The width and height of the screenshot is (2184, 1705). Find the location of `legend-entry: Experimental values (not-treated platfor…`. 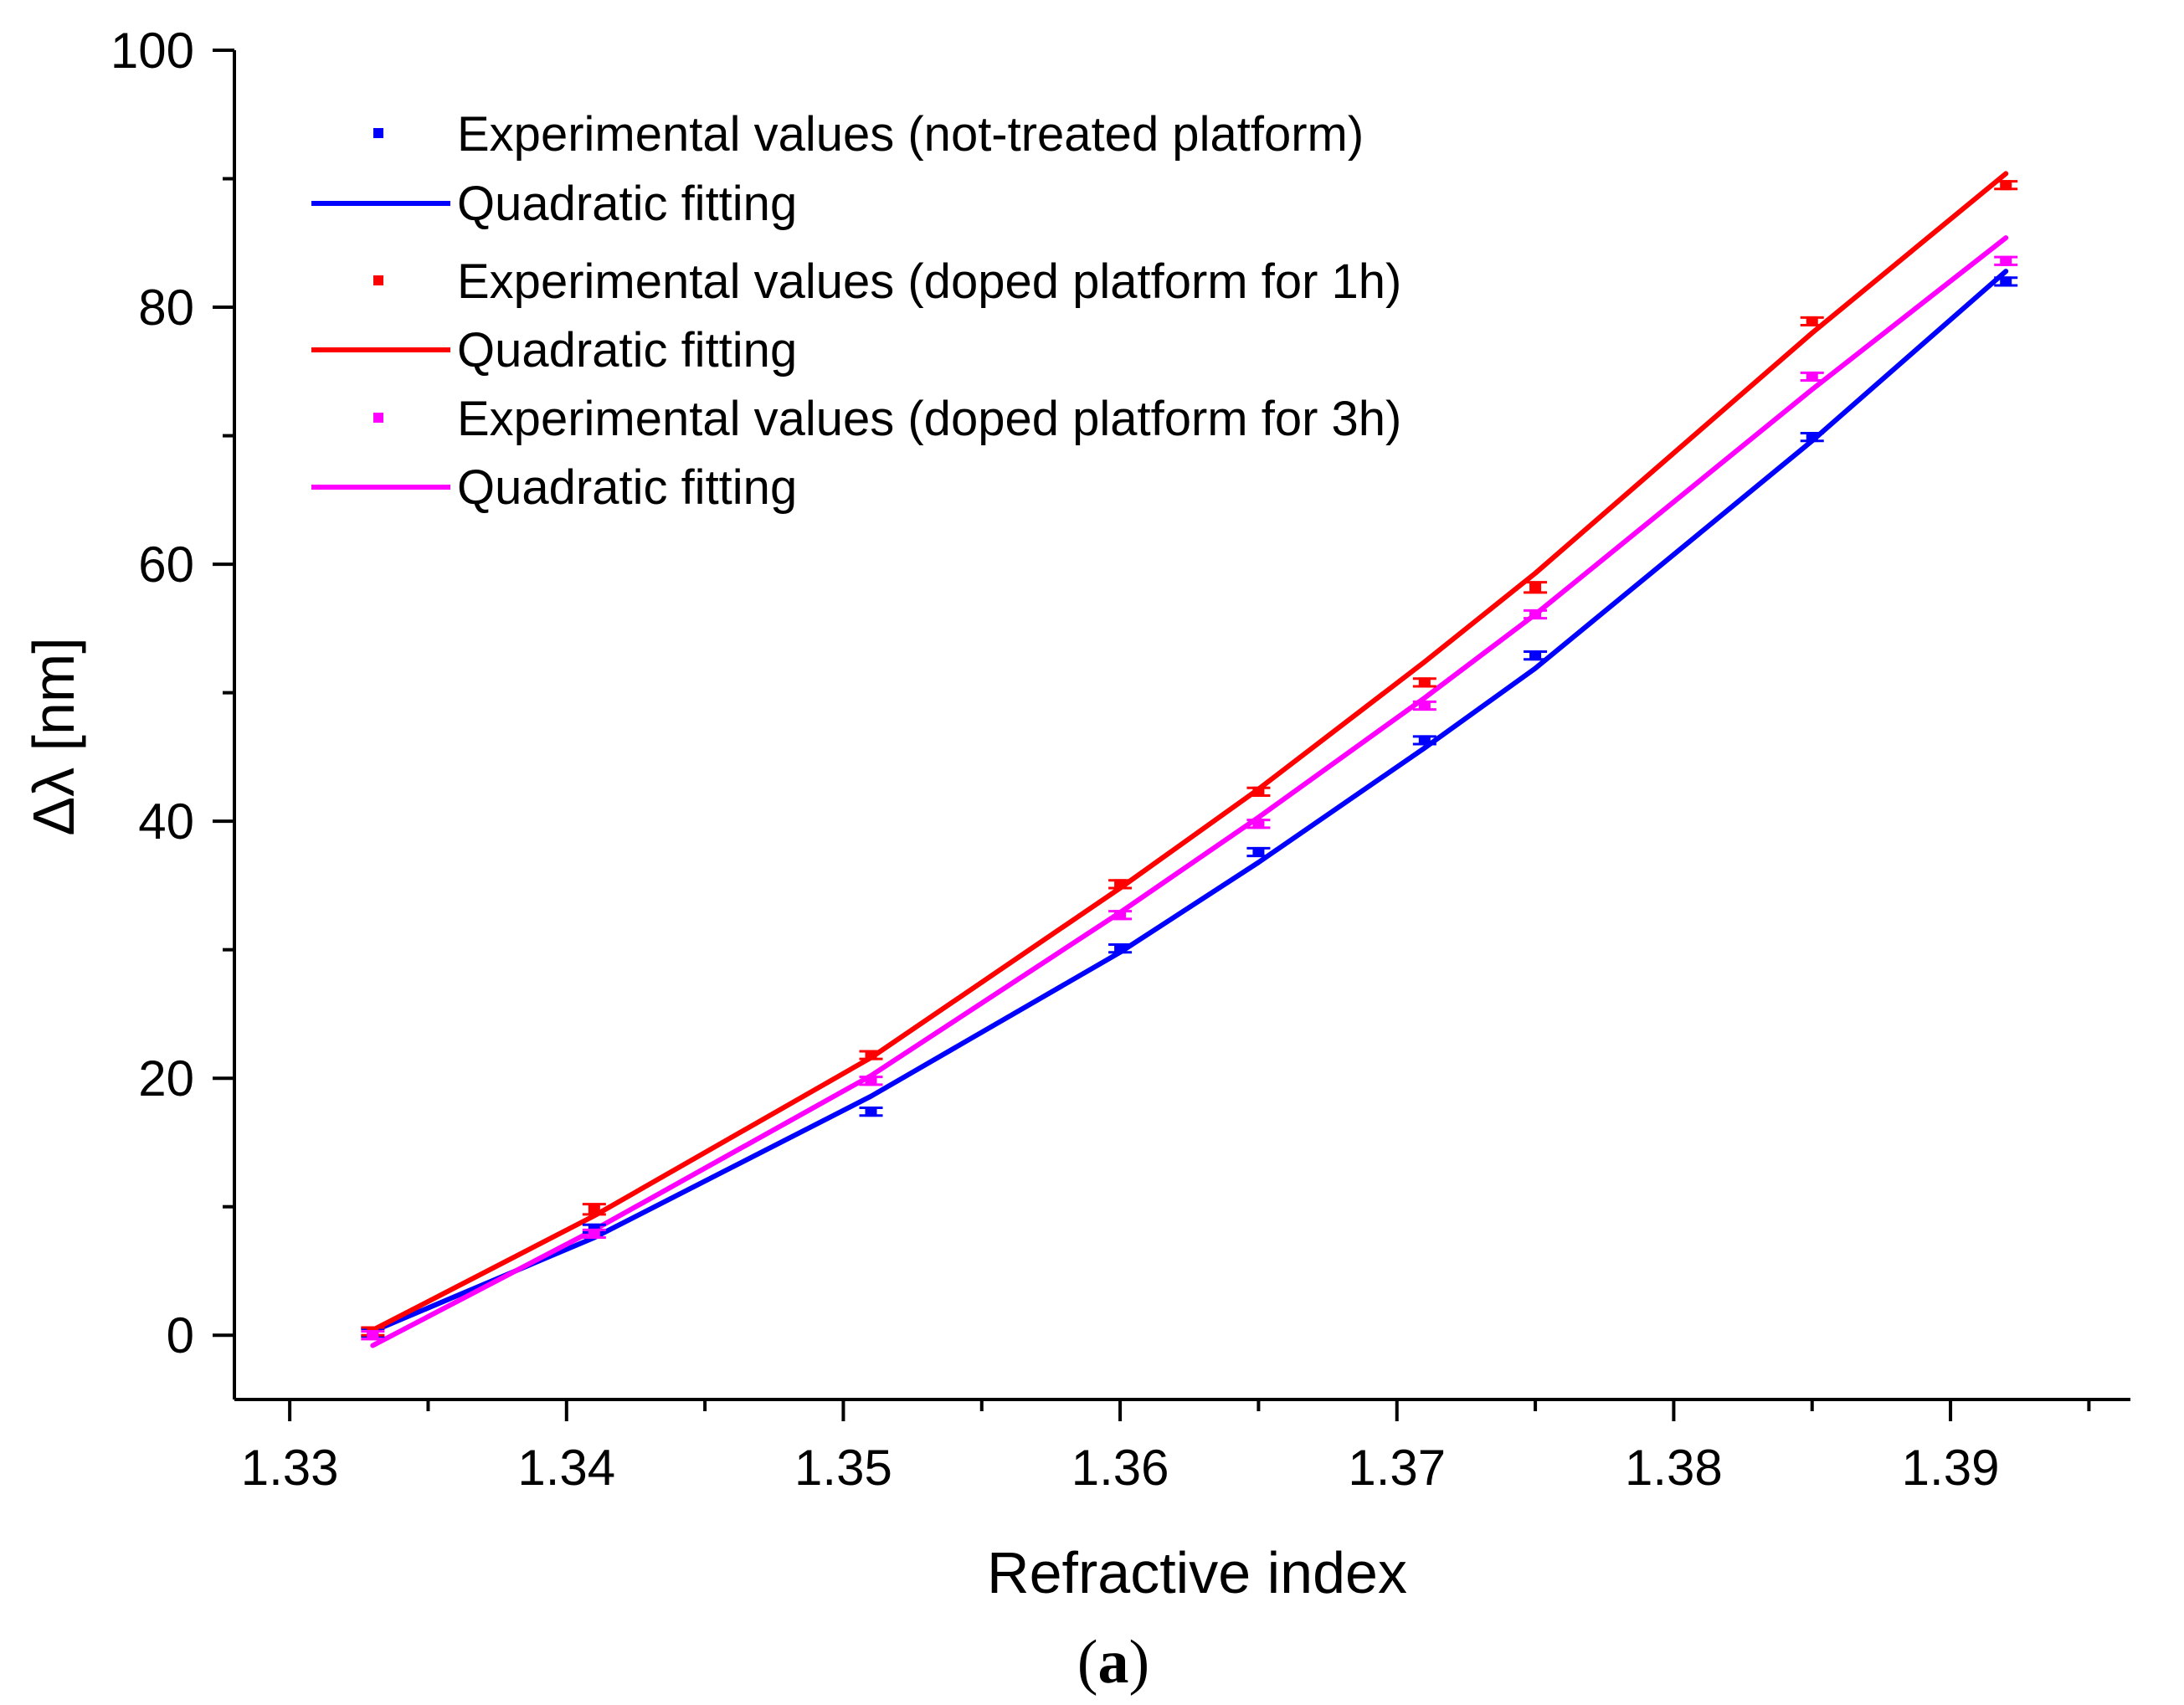

legend-entry: Experimental values (not-treated platfor… is located at coordinates (868, 135).